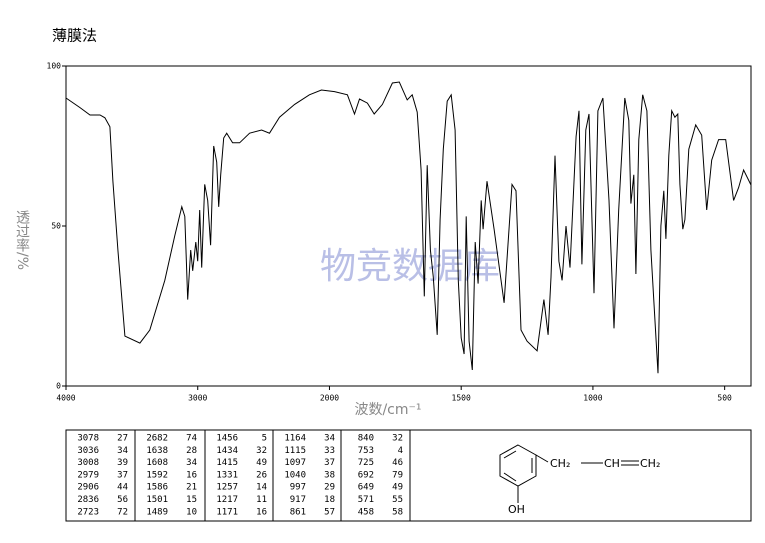  Describe the element at coordinates (724, 398) in the screenshot. I see `x-tick-label: 500` at that location.